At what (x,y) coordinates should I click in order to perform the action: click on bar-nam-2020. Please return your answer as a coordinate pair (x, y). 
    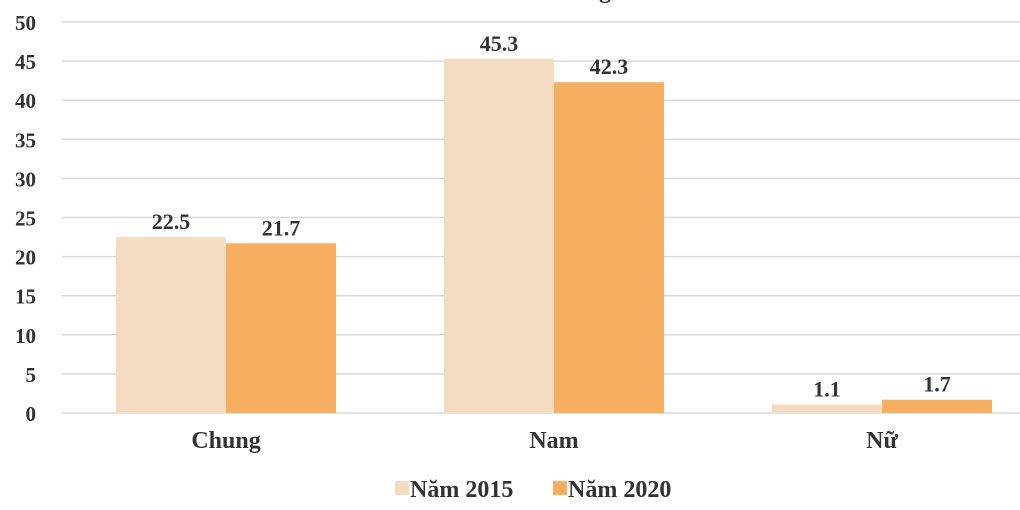
    Looking at the image, I should click on (609, 248).